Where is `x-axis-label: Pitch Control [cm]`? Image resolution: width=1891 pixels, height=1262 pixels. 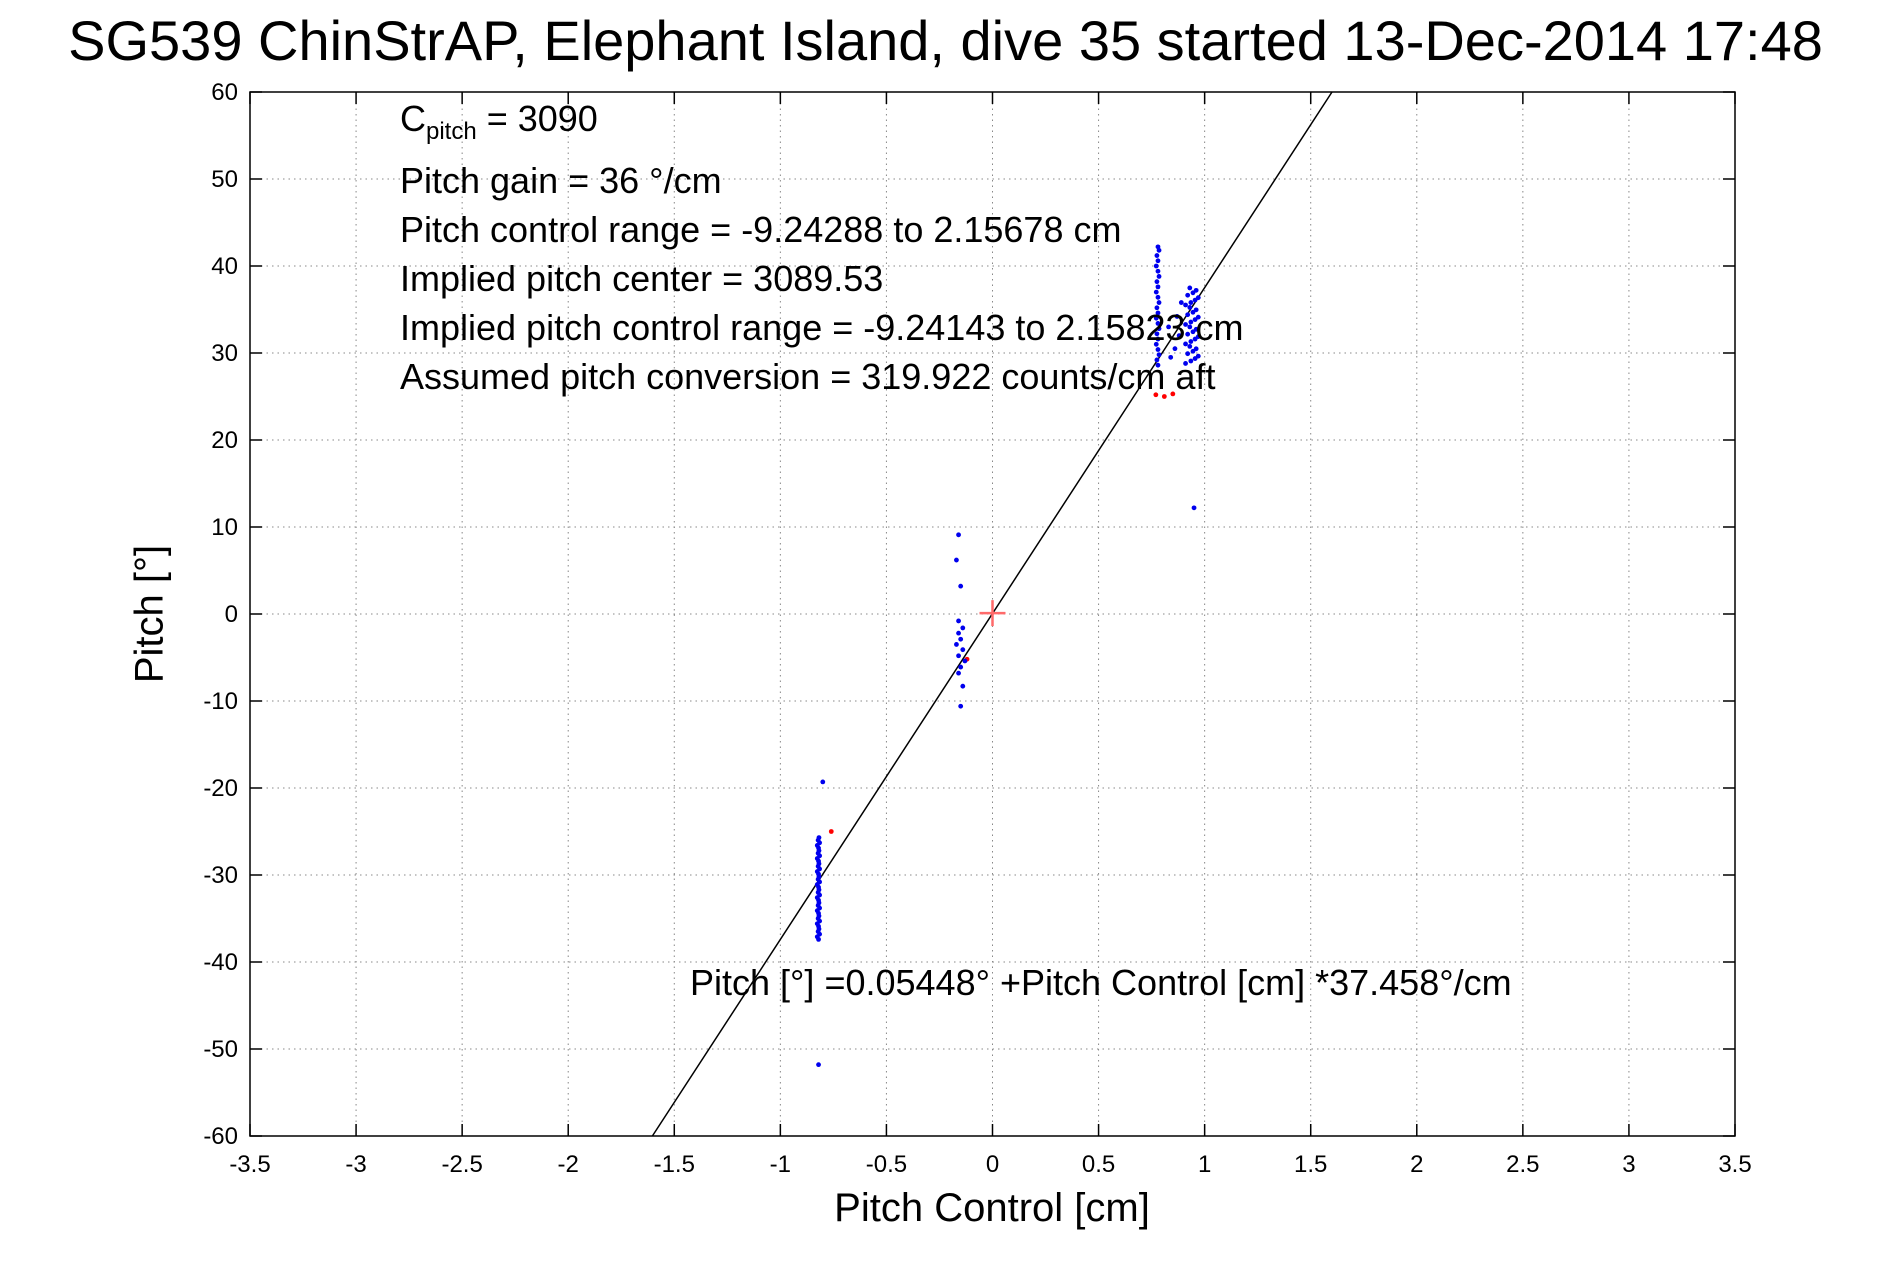
x-axis-label: Pitch Control [cm] is located at coordinates (992, 1208).